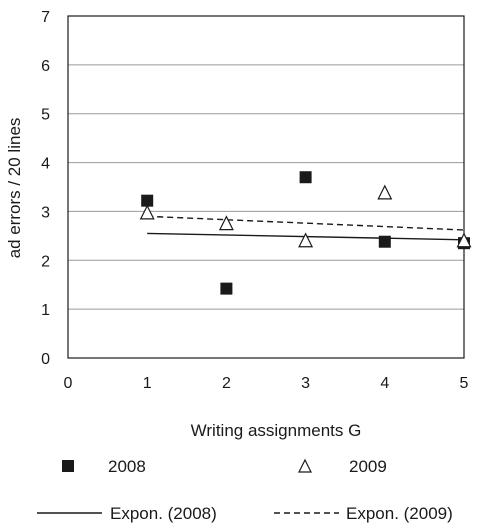  What do you see at coordinates (68, 383) in the screenshot?
I see `x-tick-label: 0` at bounding box center [68, 383].